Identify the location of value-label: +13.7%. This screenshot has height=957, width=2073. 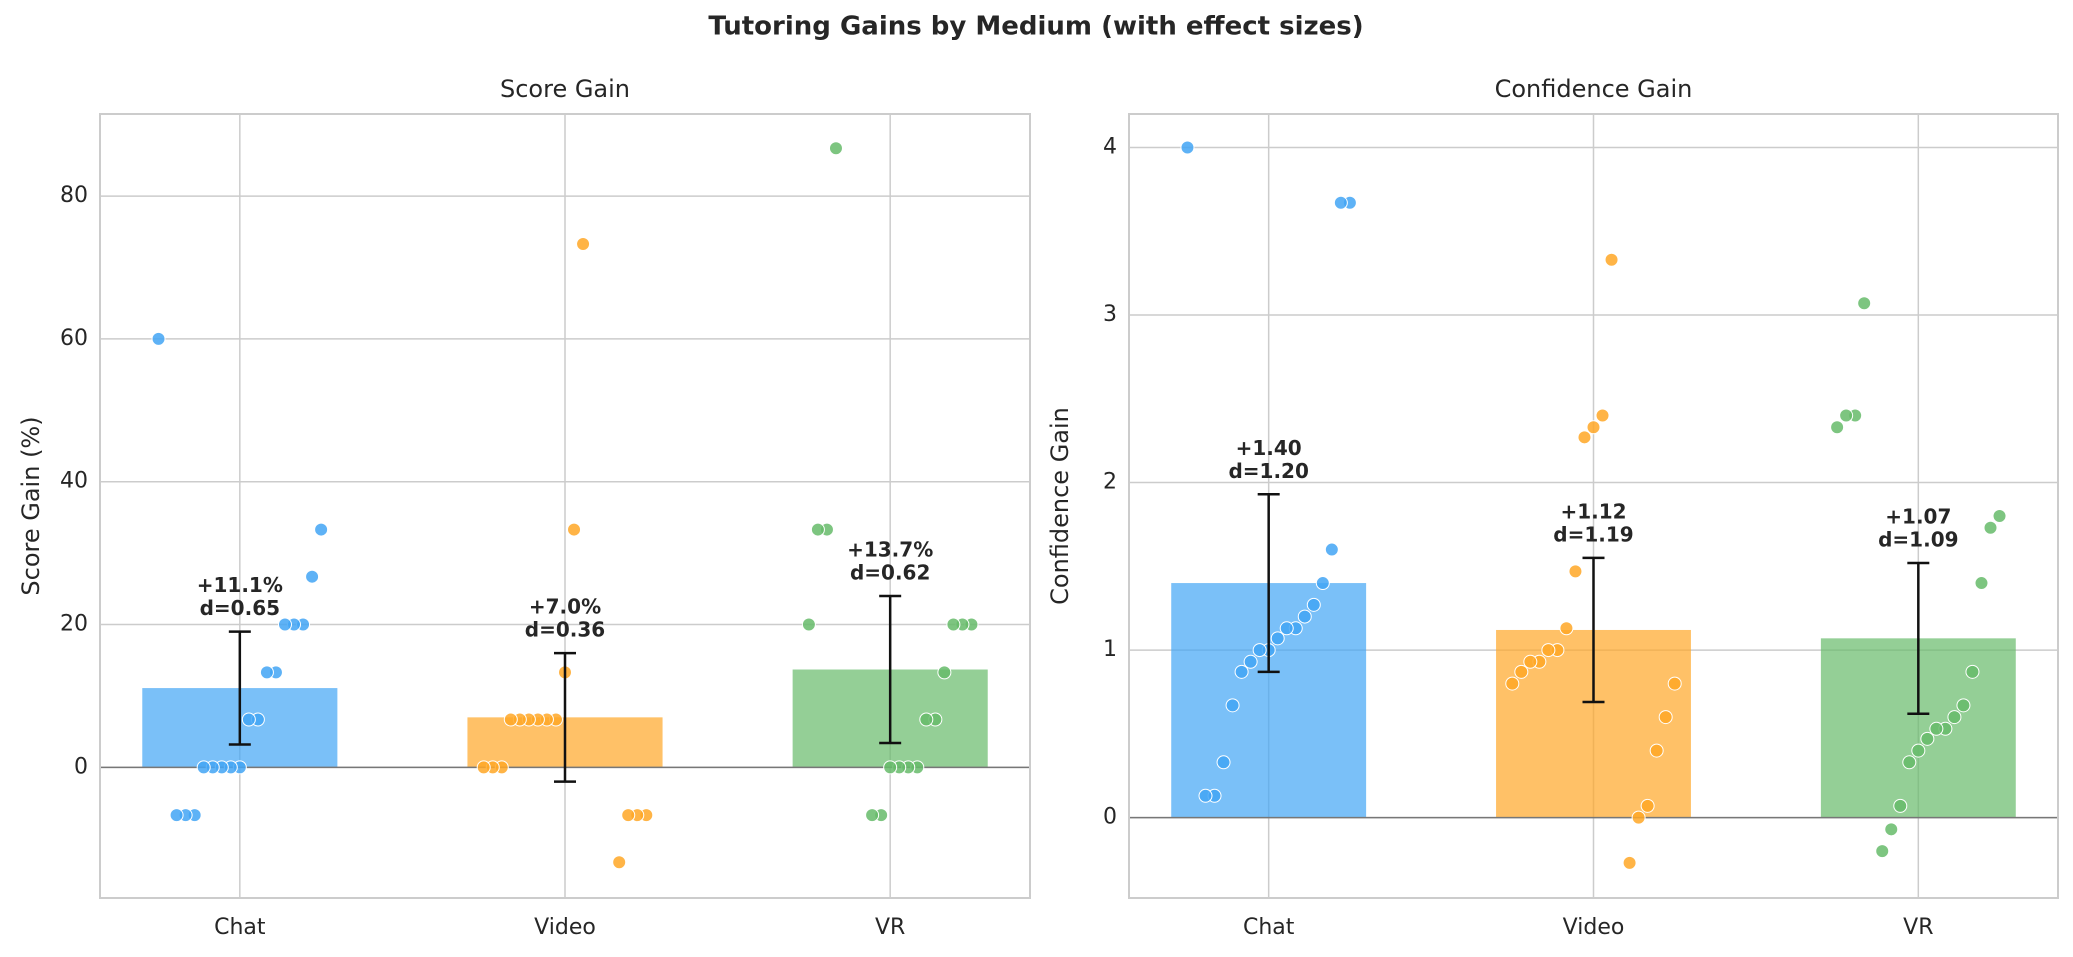
(890, 549).